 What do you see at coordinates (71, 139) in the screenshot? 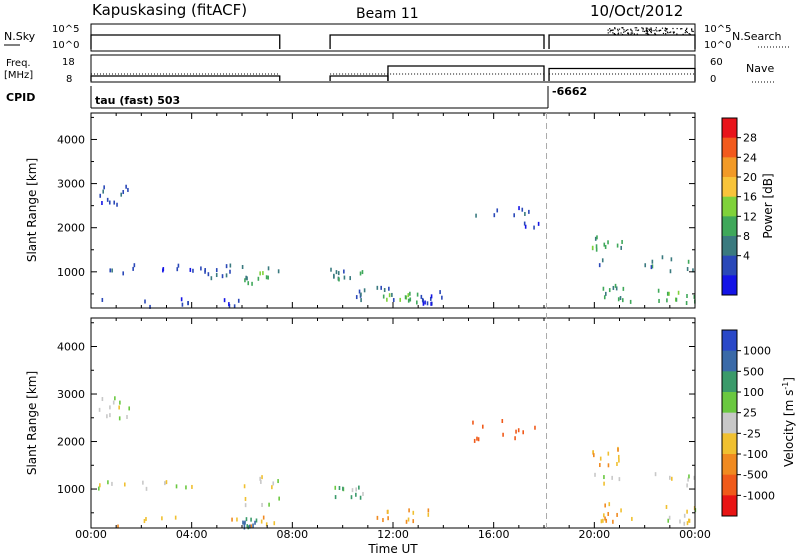
I see `y-tick-label: 4000` at bounding box center [71, 139].